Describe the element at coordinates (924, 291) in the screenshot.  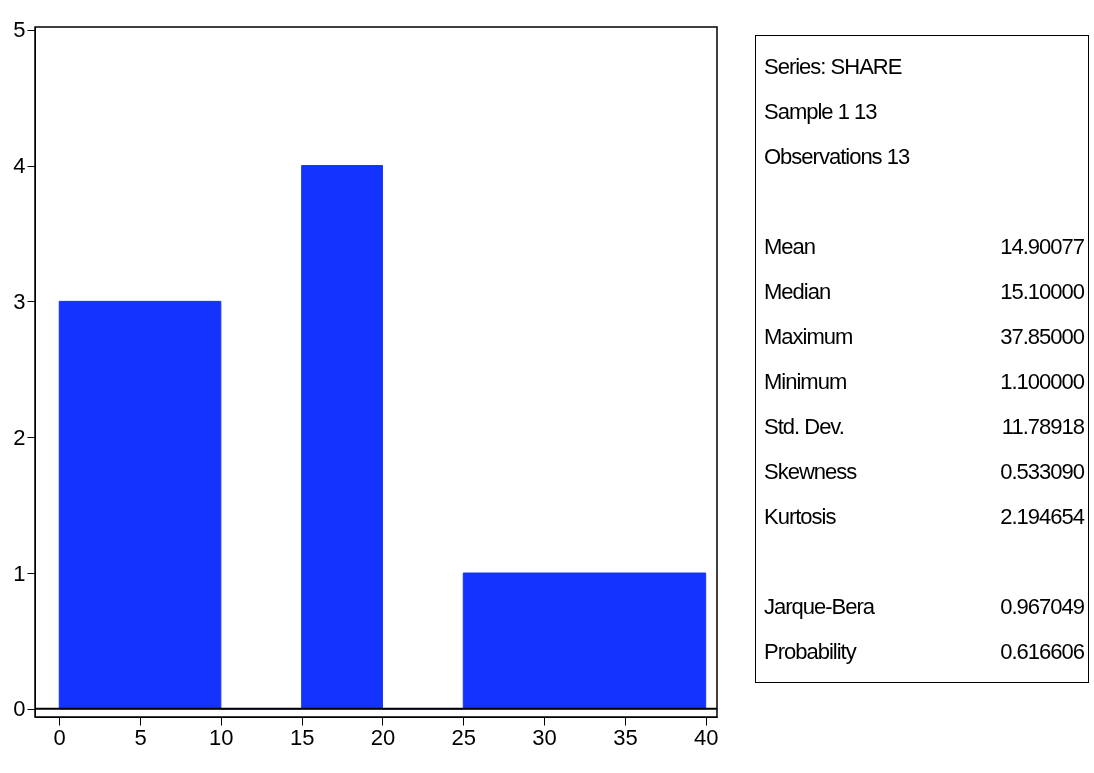
I see `text: Median 15.10000` at that location.